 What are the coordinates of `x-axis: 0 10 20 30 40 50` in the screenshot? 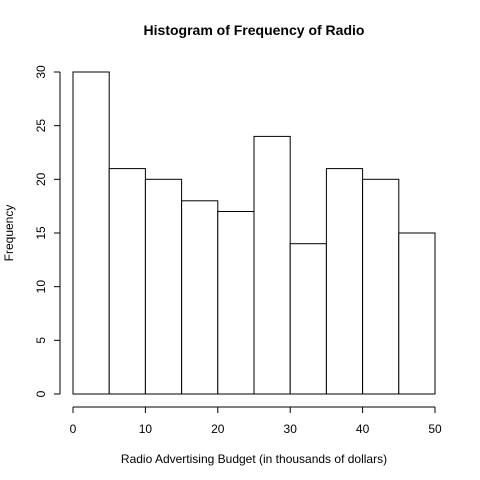 It's located at (256, 421).